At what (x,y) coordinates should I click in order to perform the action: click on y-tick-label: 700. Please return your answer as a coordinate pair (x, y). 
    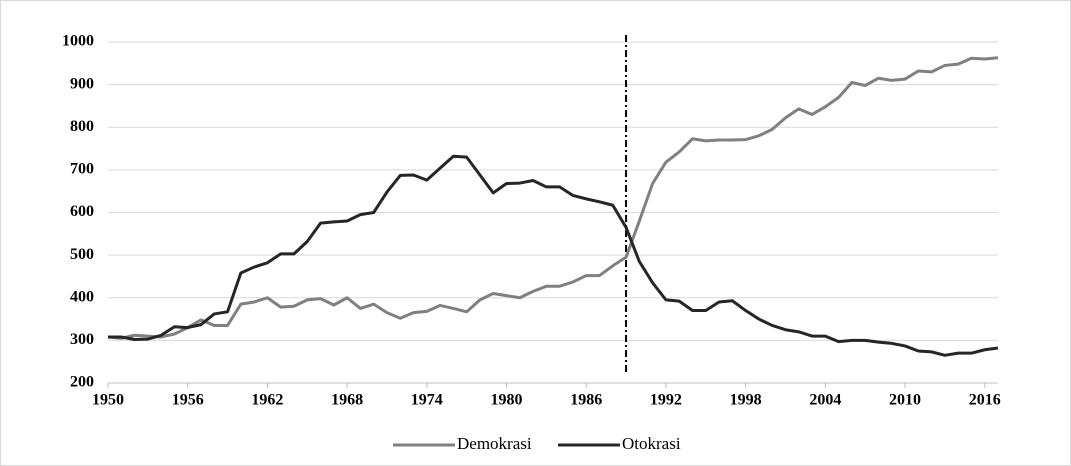
    Looking at the image, I should click on (82, 169).